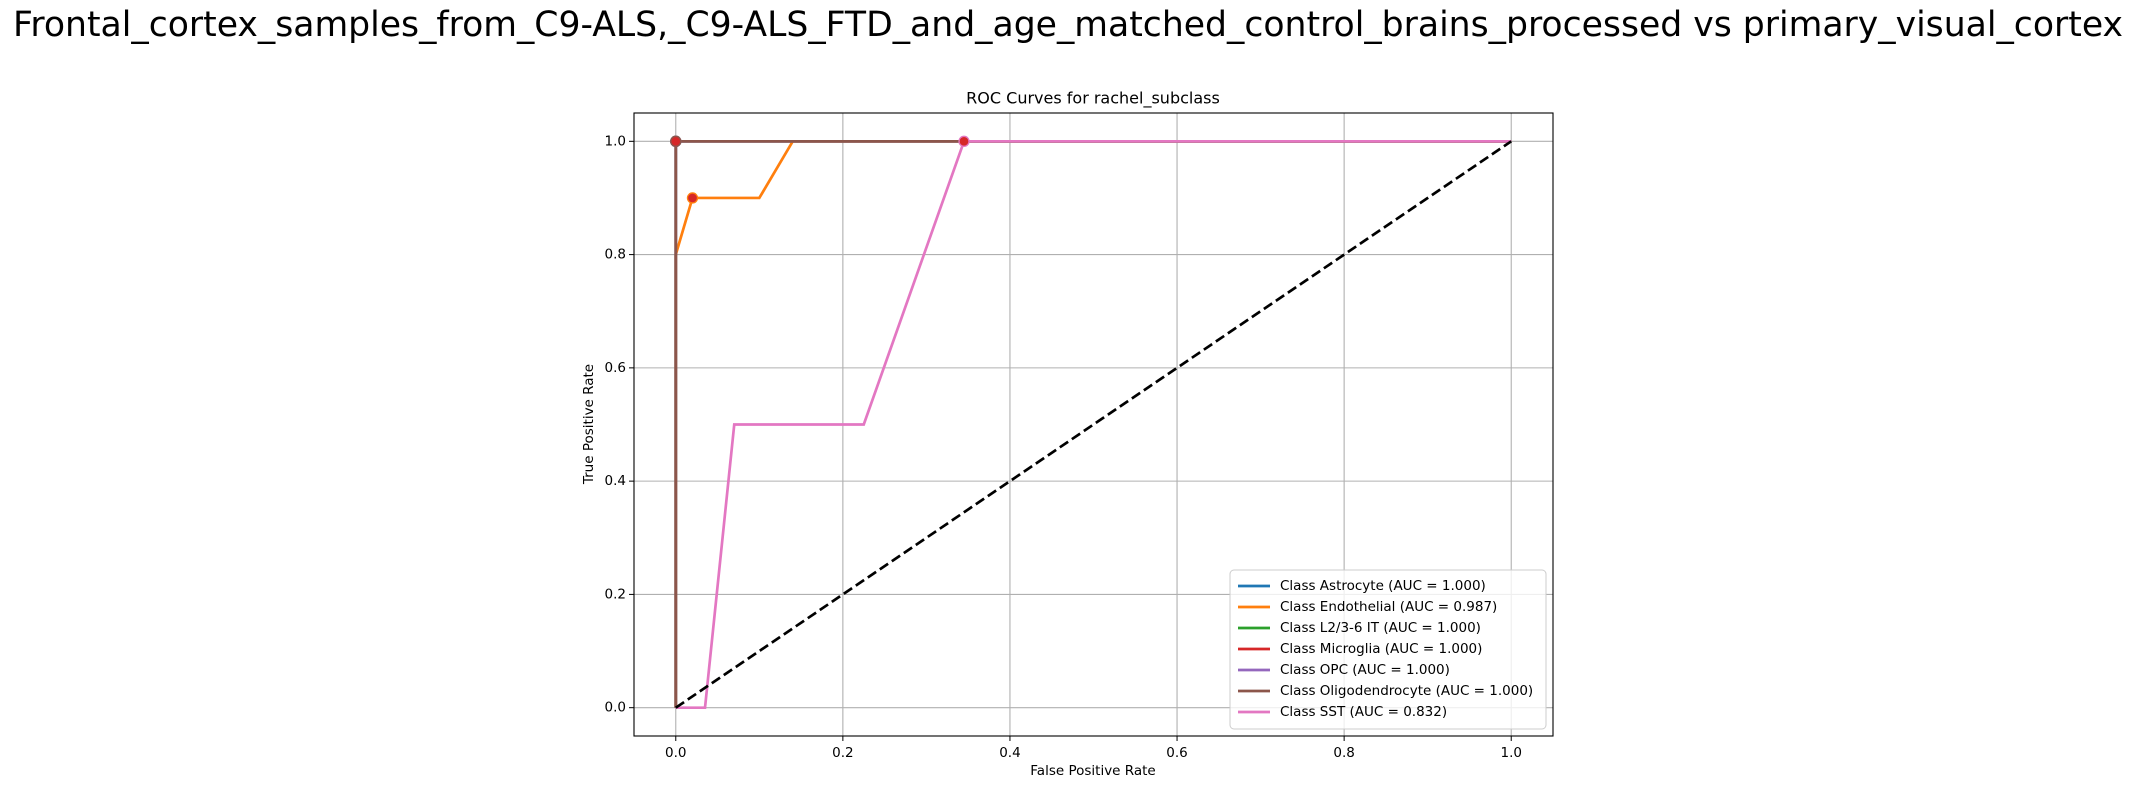 The height and width of the screenshot is (789, 2136). What do you see at coordinates (1092, 771) in the screenshot?
I see `x-axis-label: False Positive Rate` at bounding box center [1092, 771].